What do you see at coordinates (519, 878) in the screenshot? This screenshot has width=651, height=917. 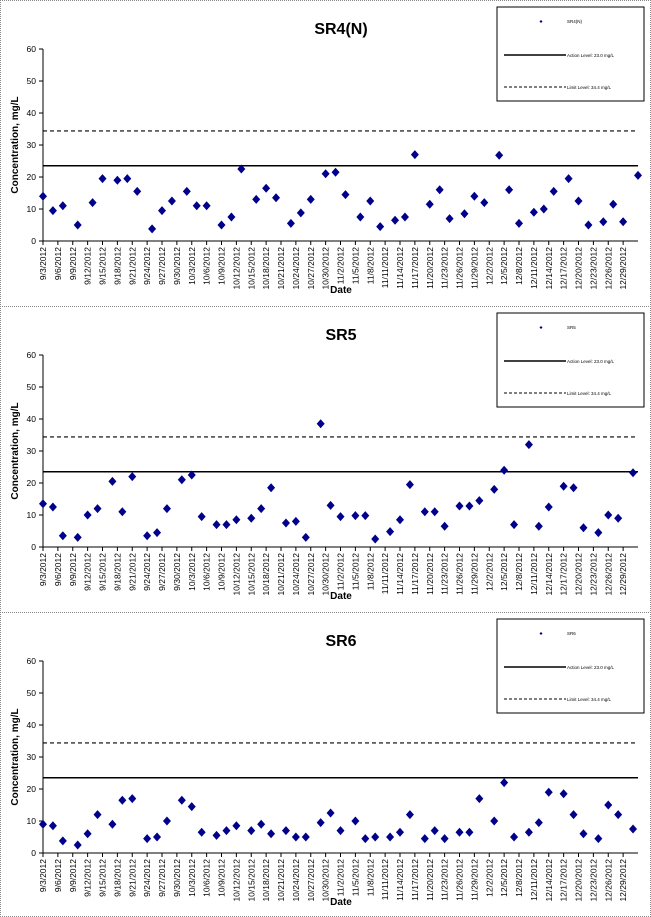 I see `x-tick-label: 12/8/2012` at bounding box center [519, 878].